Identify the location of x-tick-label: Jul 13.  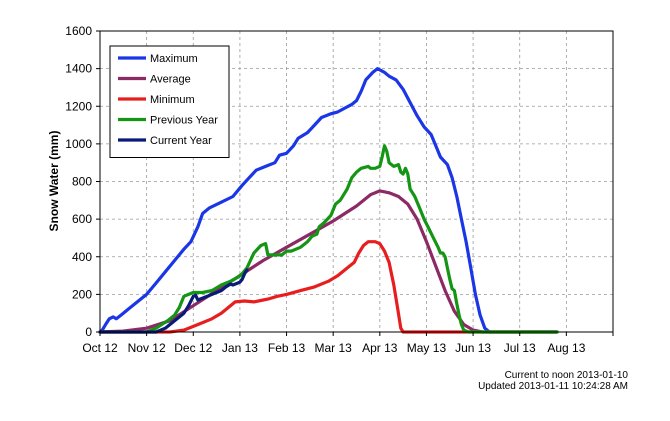
(520, 348).